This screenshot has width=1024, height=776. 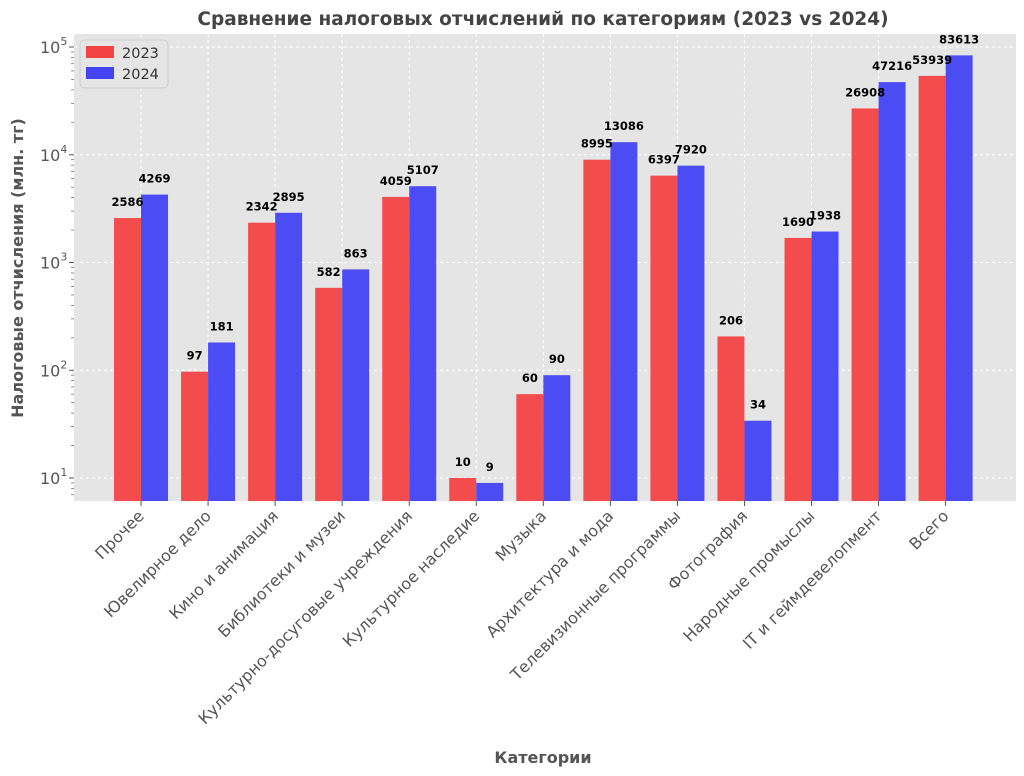 I want to click on data-label-2023: 53939, so click(x=932, y=60).